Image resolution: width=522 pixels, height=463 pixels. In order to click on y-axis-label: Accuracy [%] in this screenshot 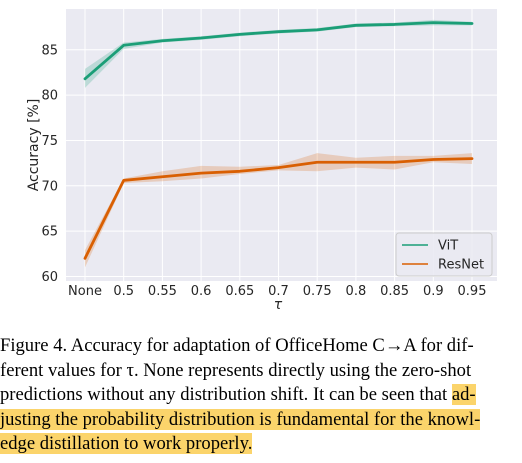, I will do `click(34, 145)`.